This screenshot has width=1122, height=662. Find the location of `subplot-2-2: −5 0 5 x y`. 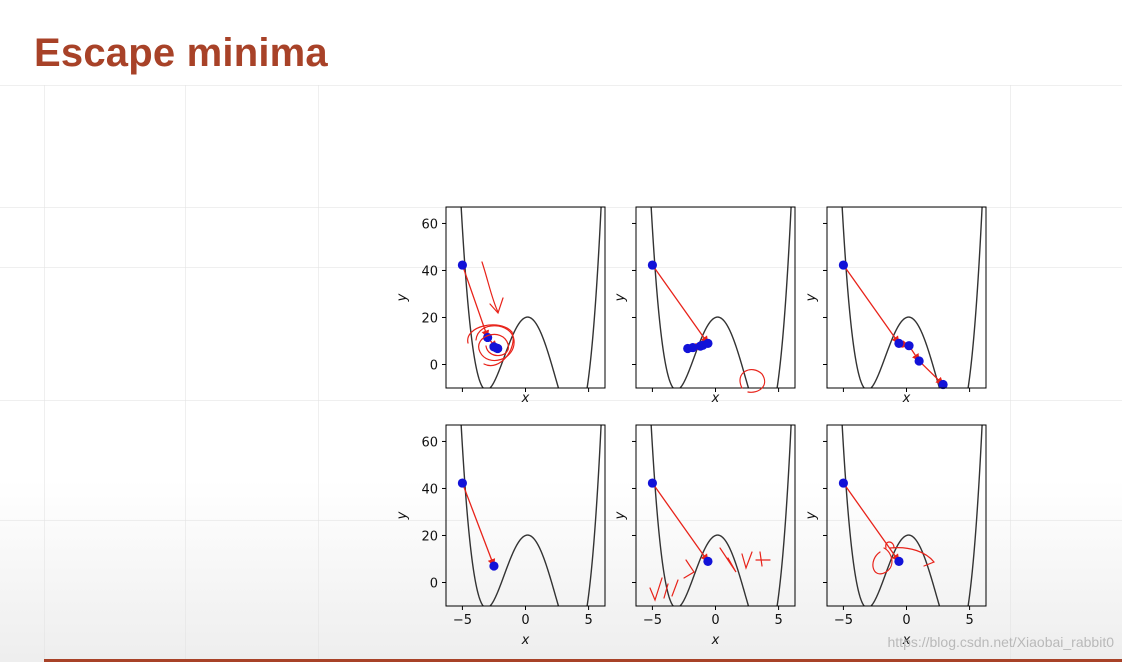

subplot-2-2: −5 0 5 x y is located at coordinates (704, 536).